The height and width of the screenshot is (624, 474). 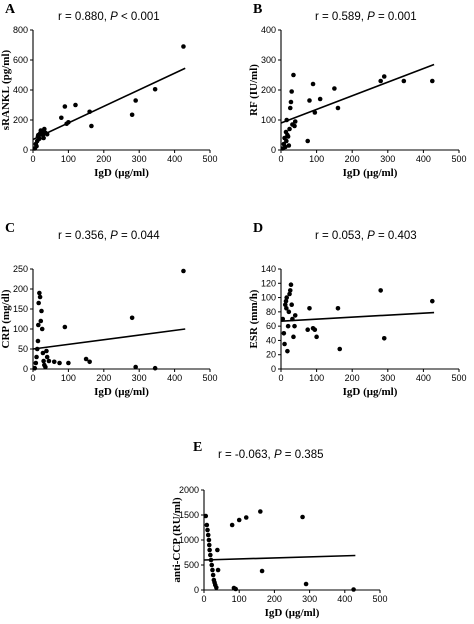 What do you see at coordinates (246, 455) in the screenshot?
I see `stat-r: r = -0.063,` at bounding box center [246, 455].